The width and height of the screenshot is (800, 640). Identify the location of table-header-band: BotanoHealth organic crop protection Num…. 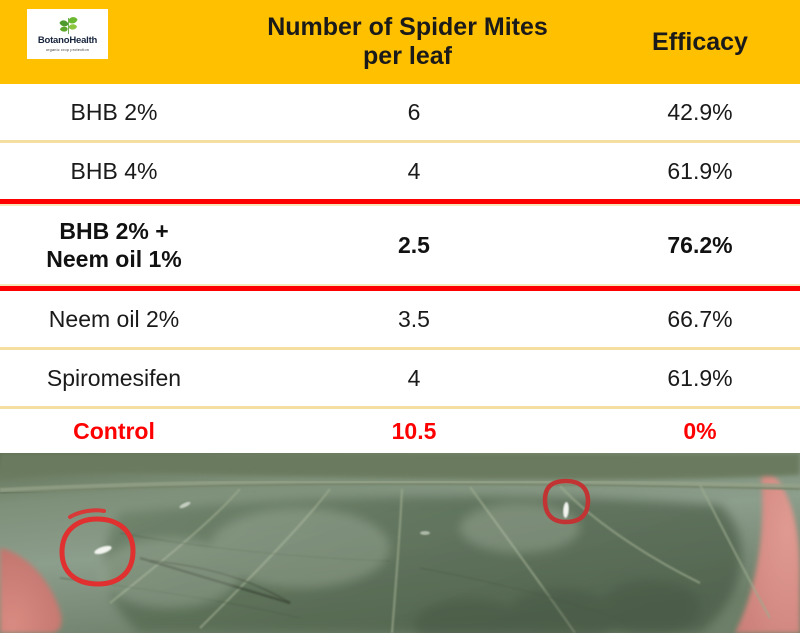
(400, 42).